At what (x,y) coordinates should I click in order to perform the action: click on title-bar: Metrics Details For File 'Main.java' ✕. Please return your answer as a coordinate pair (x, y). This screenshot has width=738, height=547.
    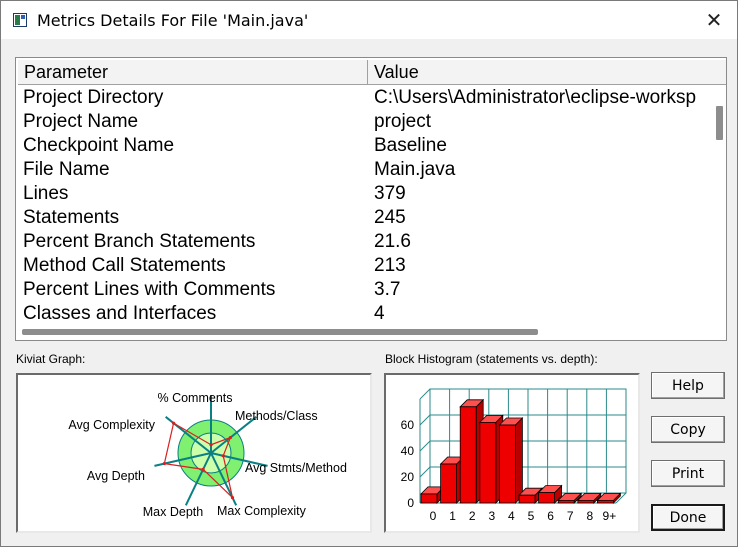
    Looking at the image, I should click on (369, 20).